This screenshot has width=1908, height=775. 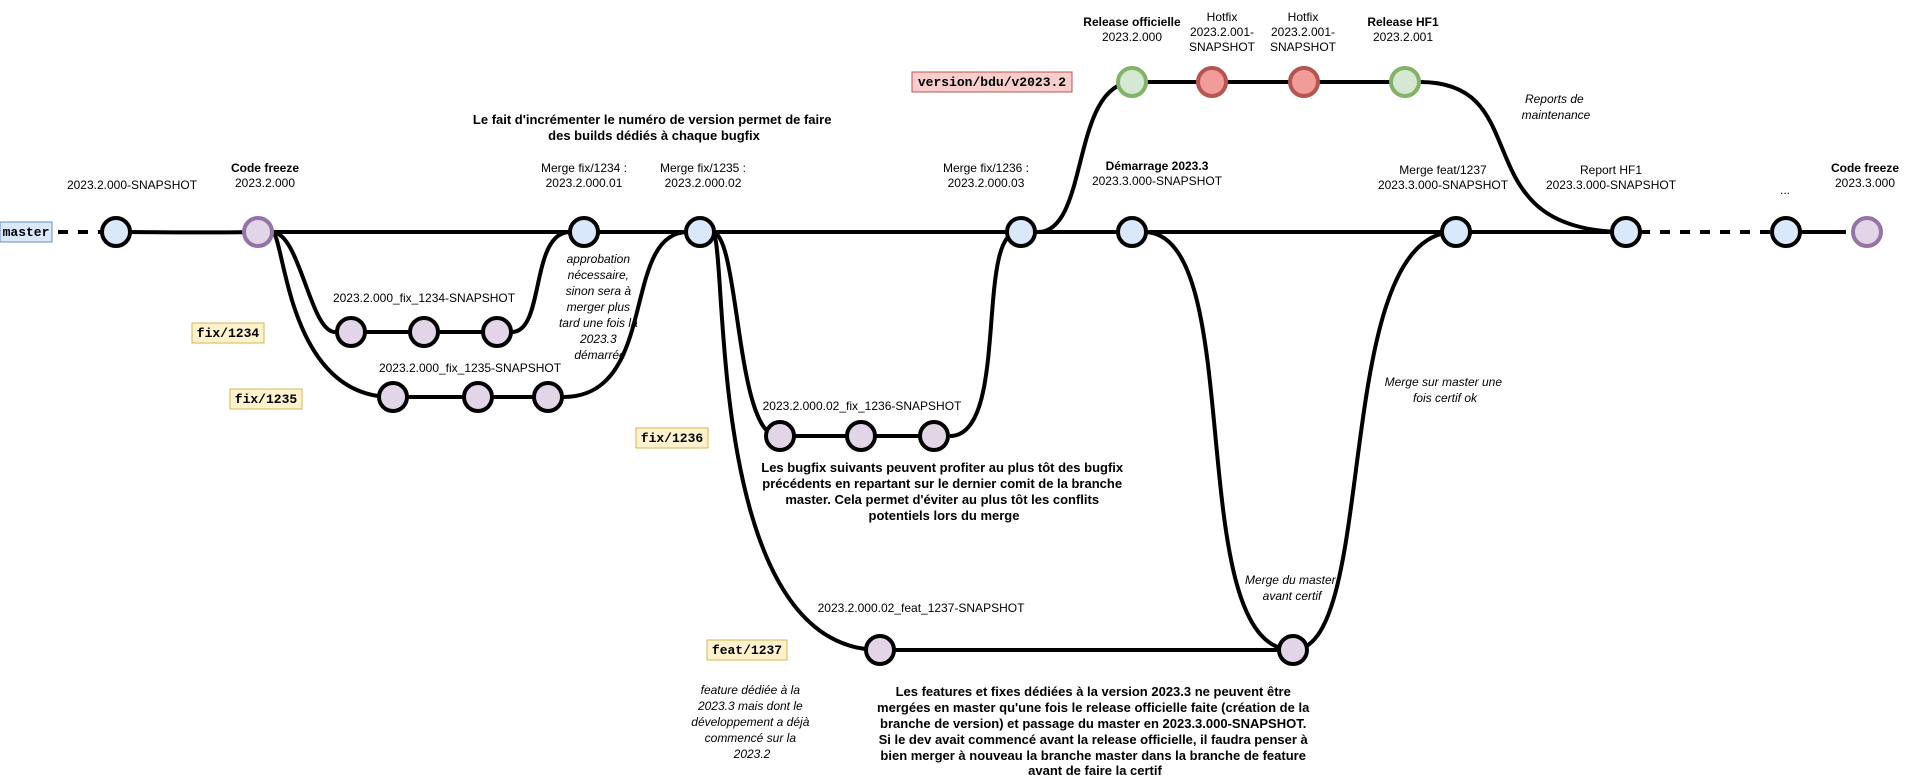 I want to click on label-merge-1235-version: 2023.2.000.02, so click(x=703, y=183).